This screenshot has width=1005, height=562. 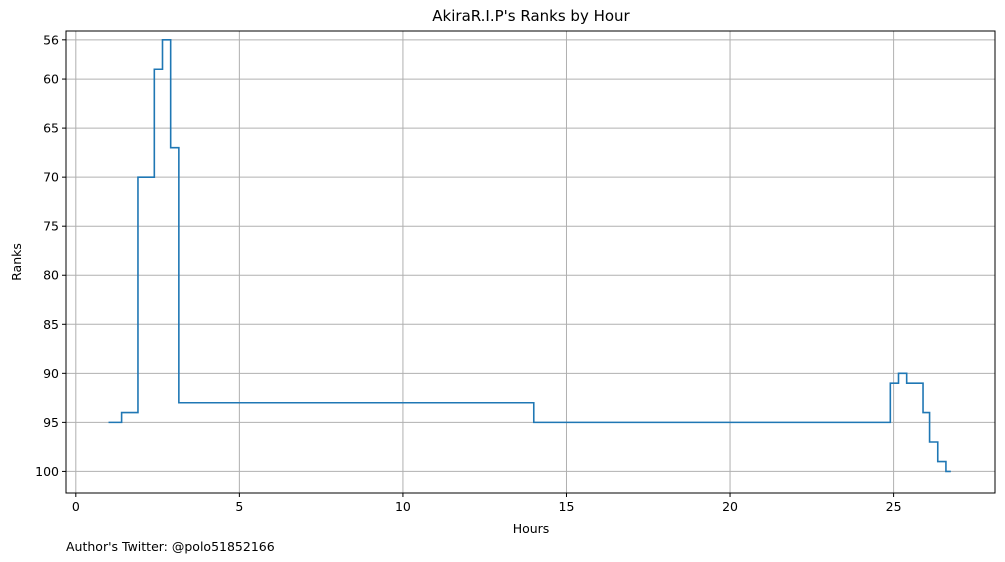 What do you see at coordinates (51, 79) in the screenshot?
I see `y-tick-label: 60` at bounding box center [51, 79].